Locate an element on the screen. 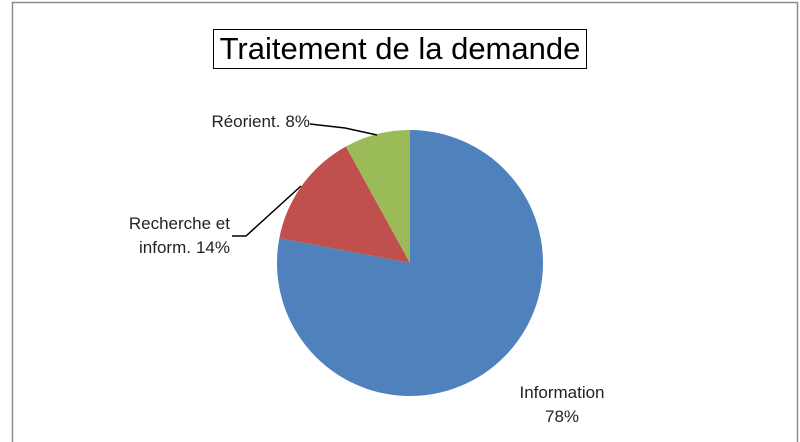  value-label: 14% is located at coordinates (212, 247).